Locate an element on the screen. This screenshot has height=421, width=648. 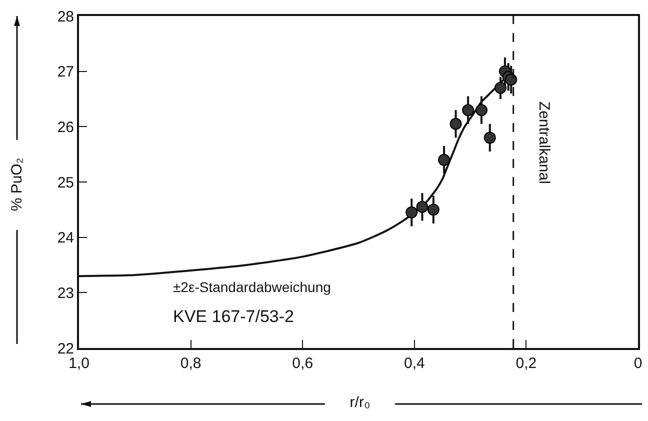
x-tick-label: 0 is located at coordinates (638, 363).